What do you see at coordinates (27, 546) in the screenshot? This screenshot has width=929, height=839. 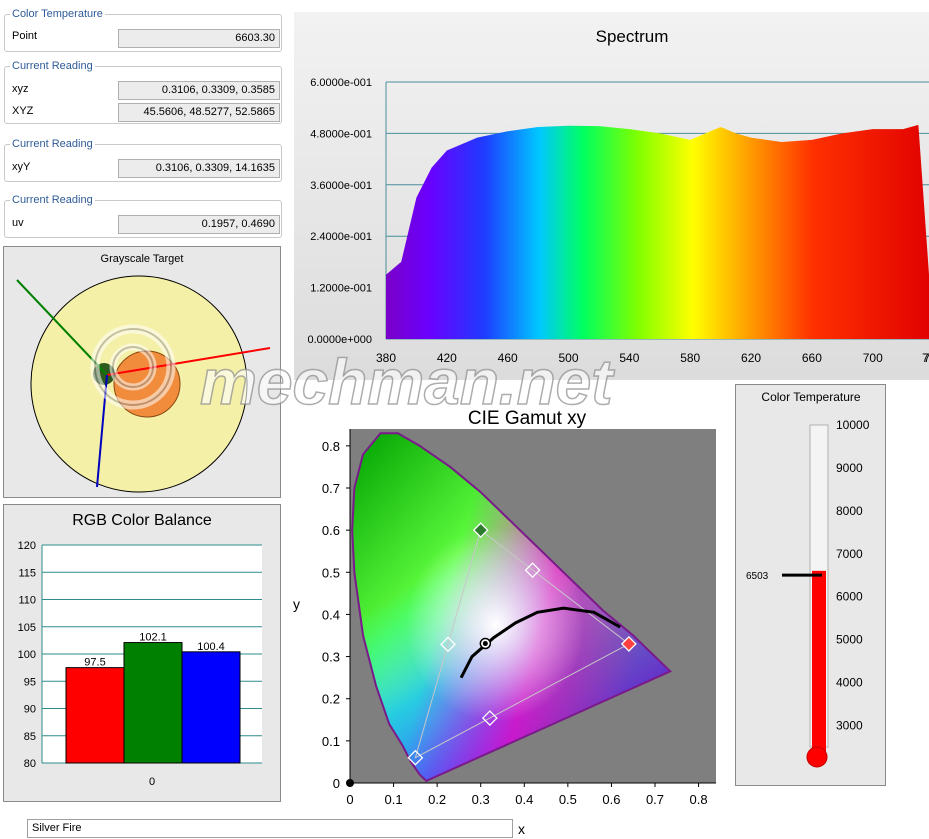 I see `y-tick-label: 120` at bounding box center [27, 546].